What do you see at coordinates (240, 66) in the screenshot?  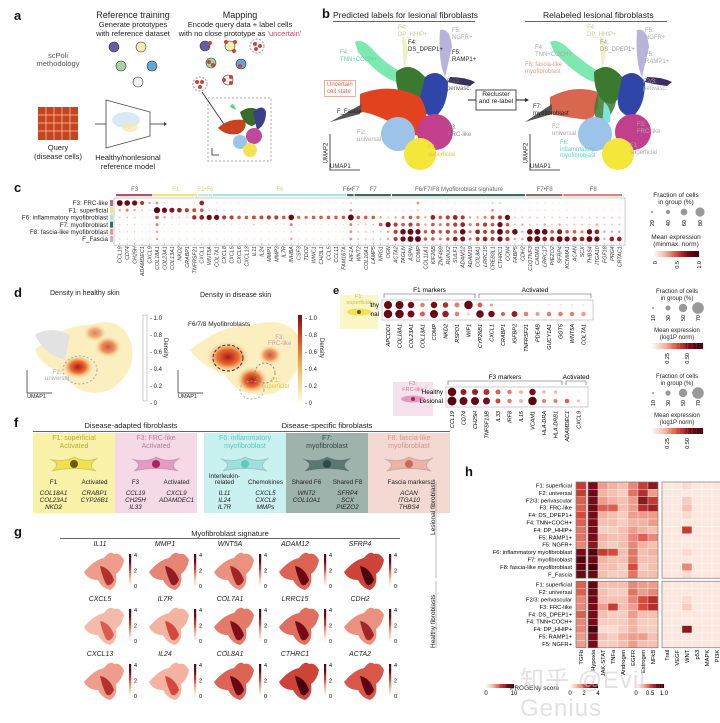 I see `query-cell` at bounding box center [240, 66].